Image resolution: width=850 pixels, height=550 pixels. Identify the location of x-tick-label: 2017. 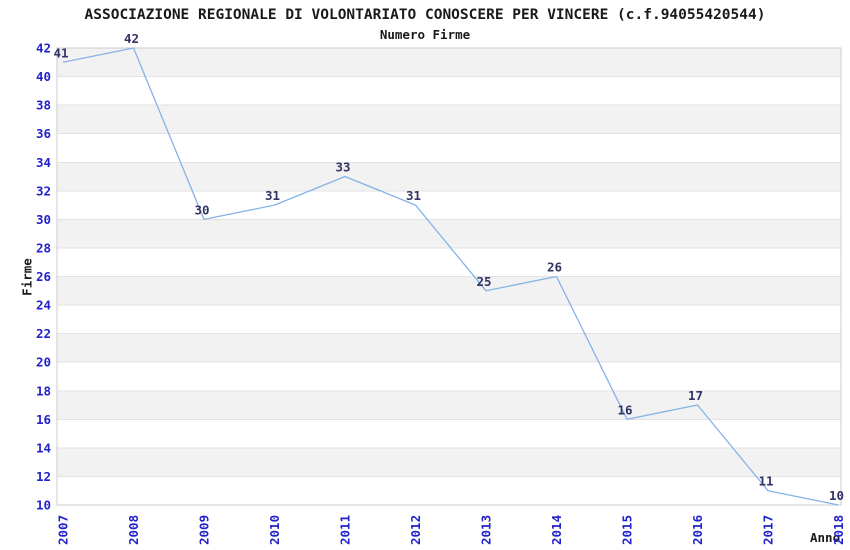
(768, 530).